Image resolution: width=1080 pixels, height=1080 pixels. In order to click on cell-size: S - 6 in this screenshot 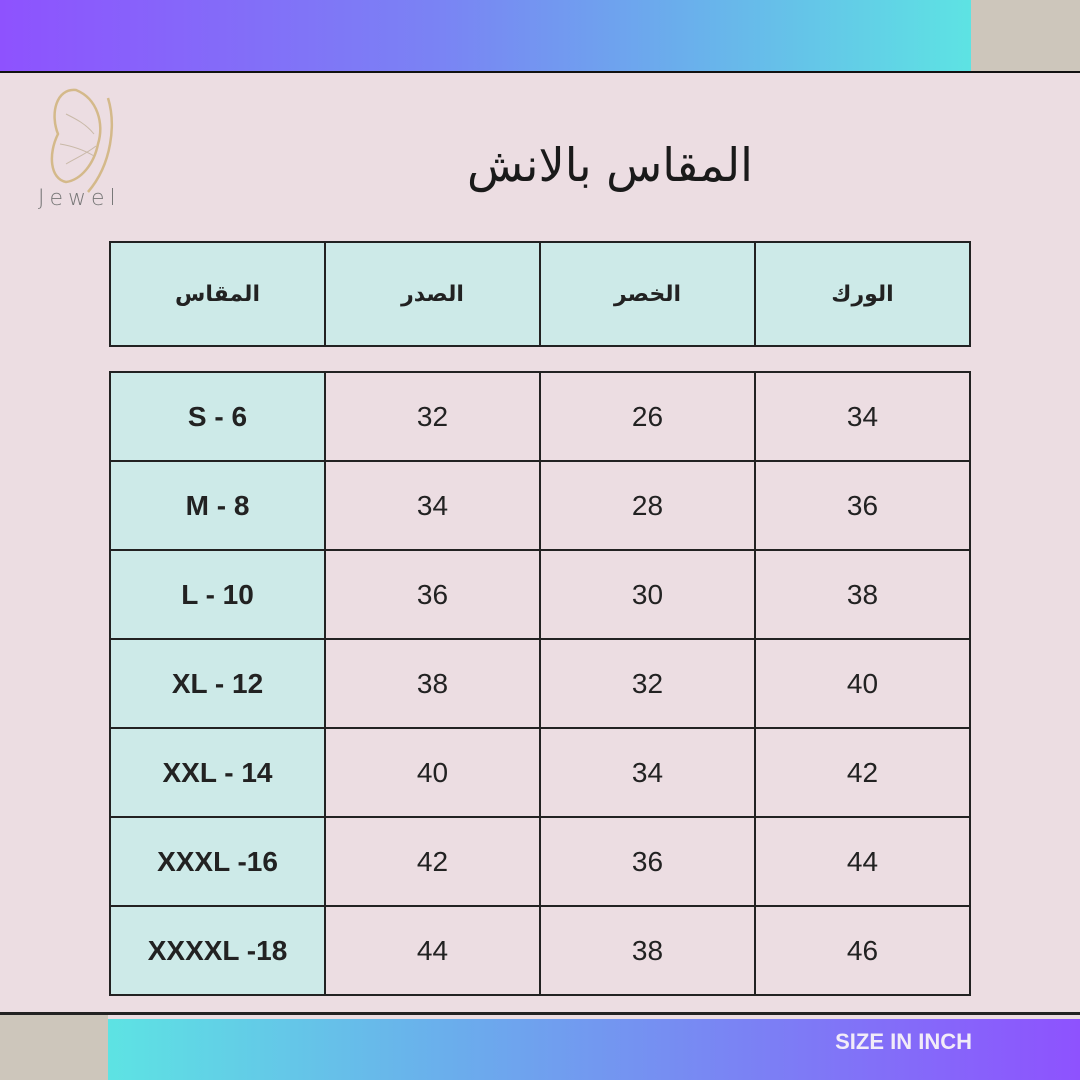, I will do `click(217, 416)`.